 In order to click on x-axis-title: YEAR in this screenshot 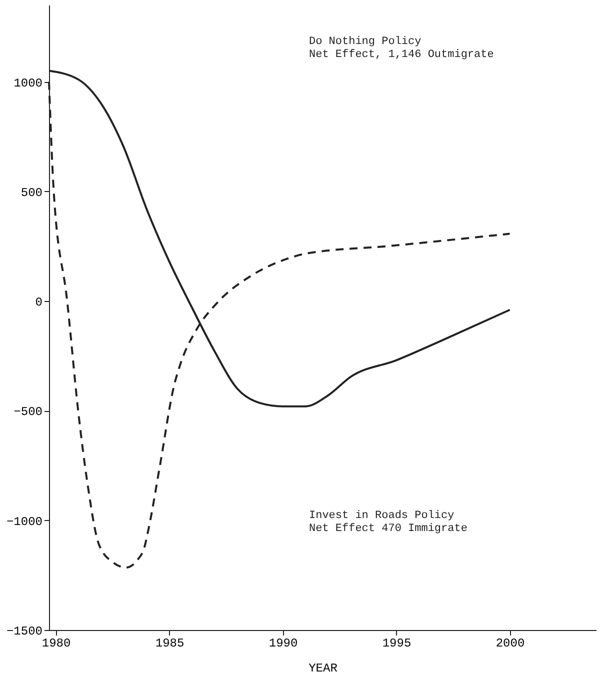, I will do `click(323, 669)`.